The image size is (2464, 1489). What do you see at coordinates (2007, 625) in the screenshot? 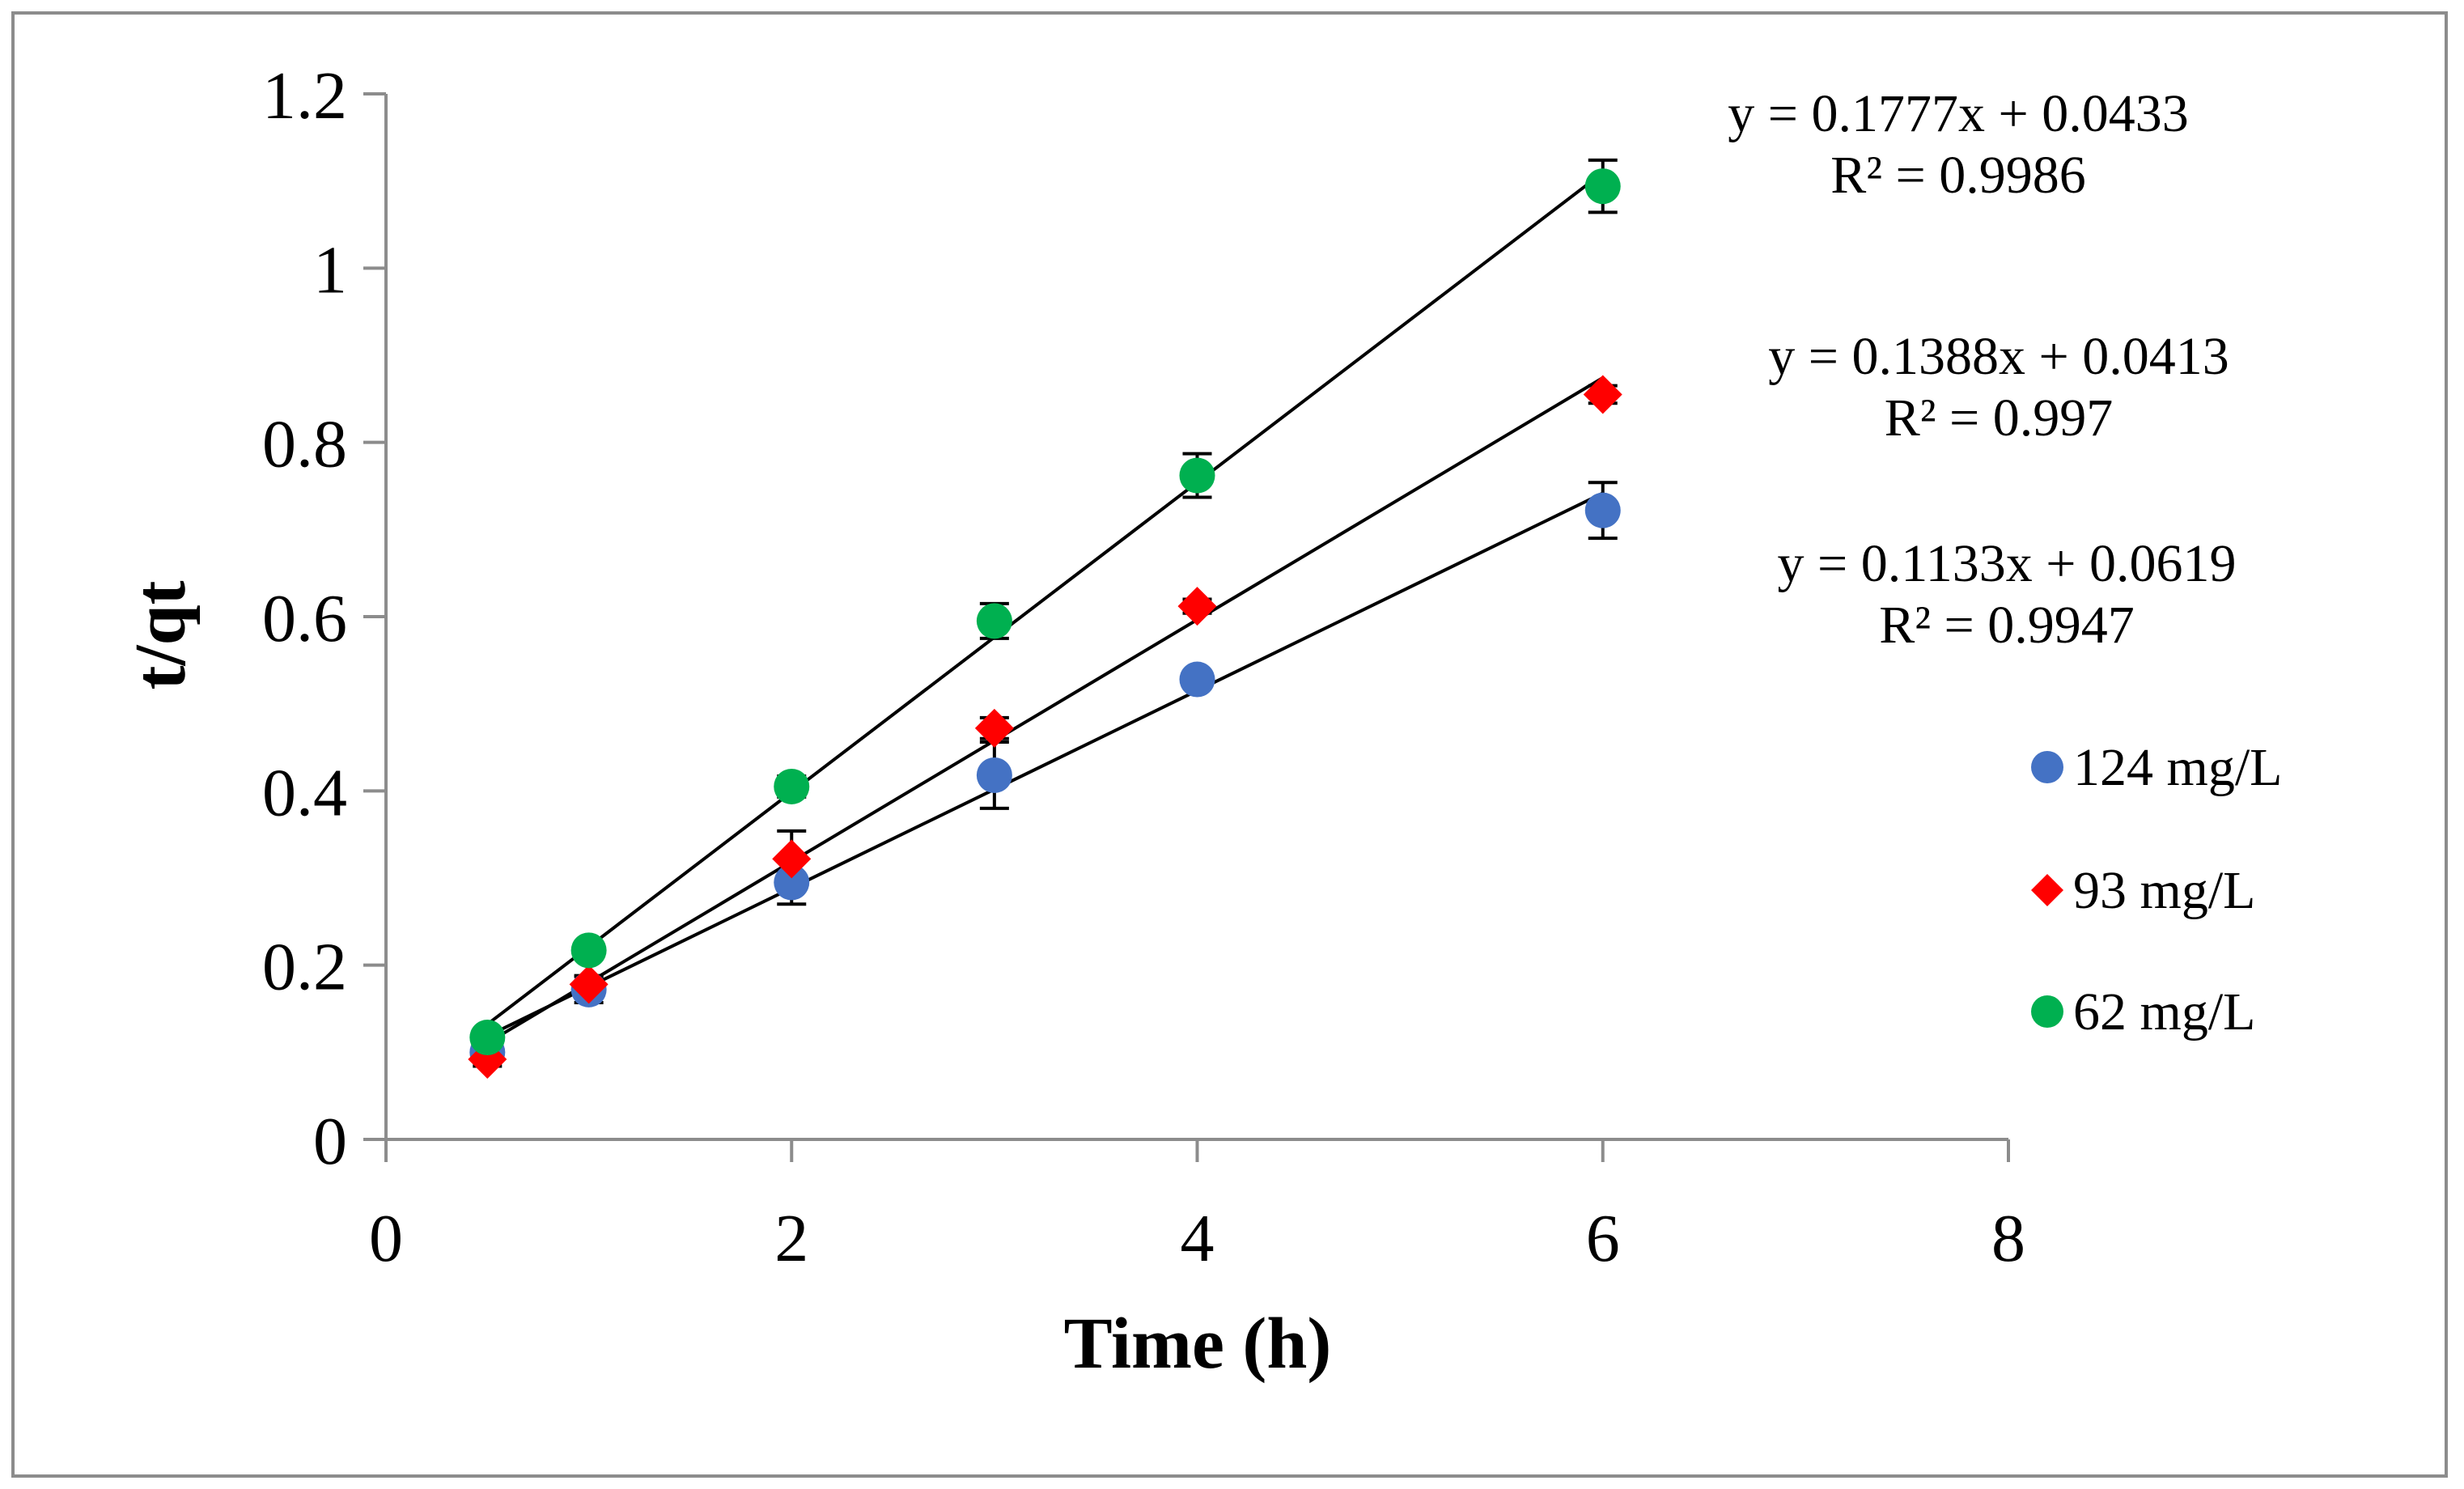
I see `trendline-r2: R² = 0.9947` at bounding box center [2007, 625].